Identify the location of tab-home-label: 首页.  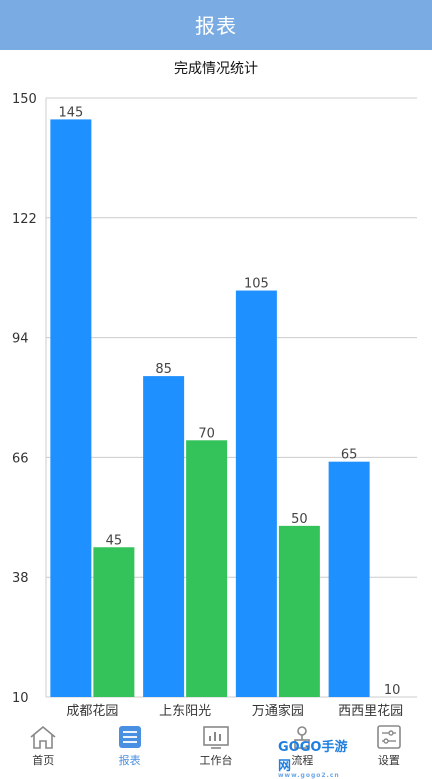
(43, 760).